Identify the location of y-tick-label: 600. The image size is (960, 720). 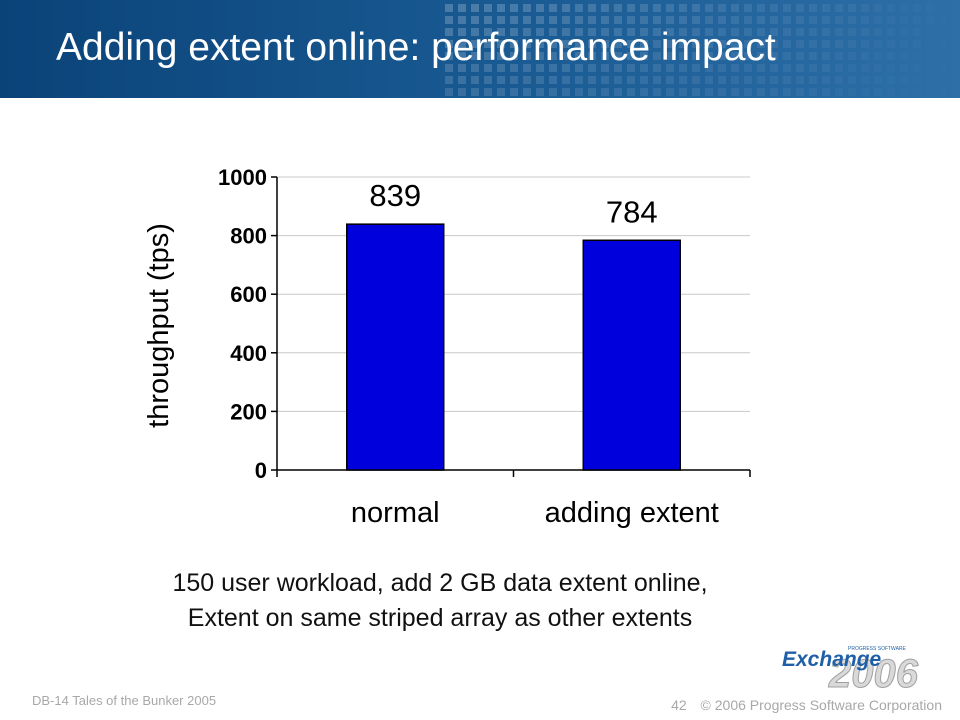
(248, 294).